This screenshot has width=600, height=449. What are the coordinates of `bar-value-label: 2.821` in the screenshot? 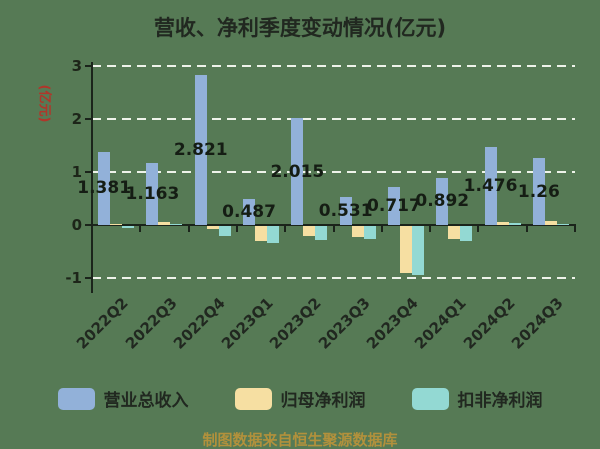 It's located at (200, 150).